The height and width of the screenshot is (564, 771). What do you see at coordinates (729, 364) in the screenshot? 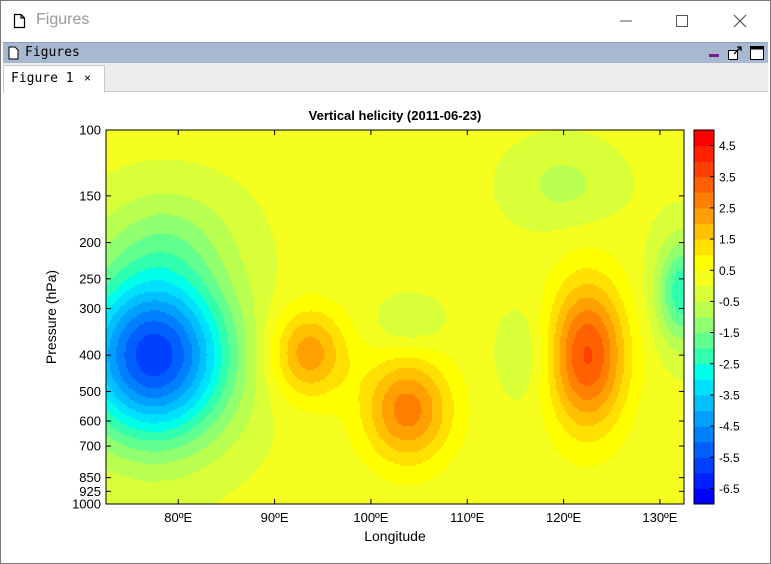
I see `colorbar-tick-label: -2.5` at bounding box center [729, 364].